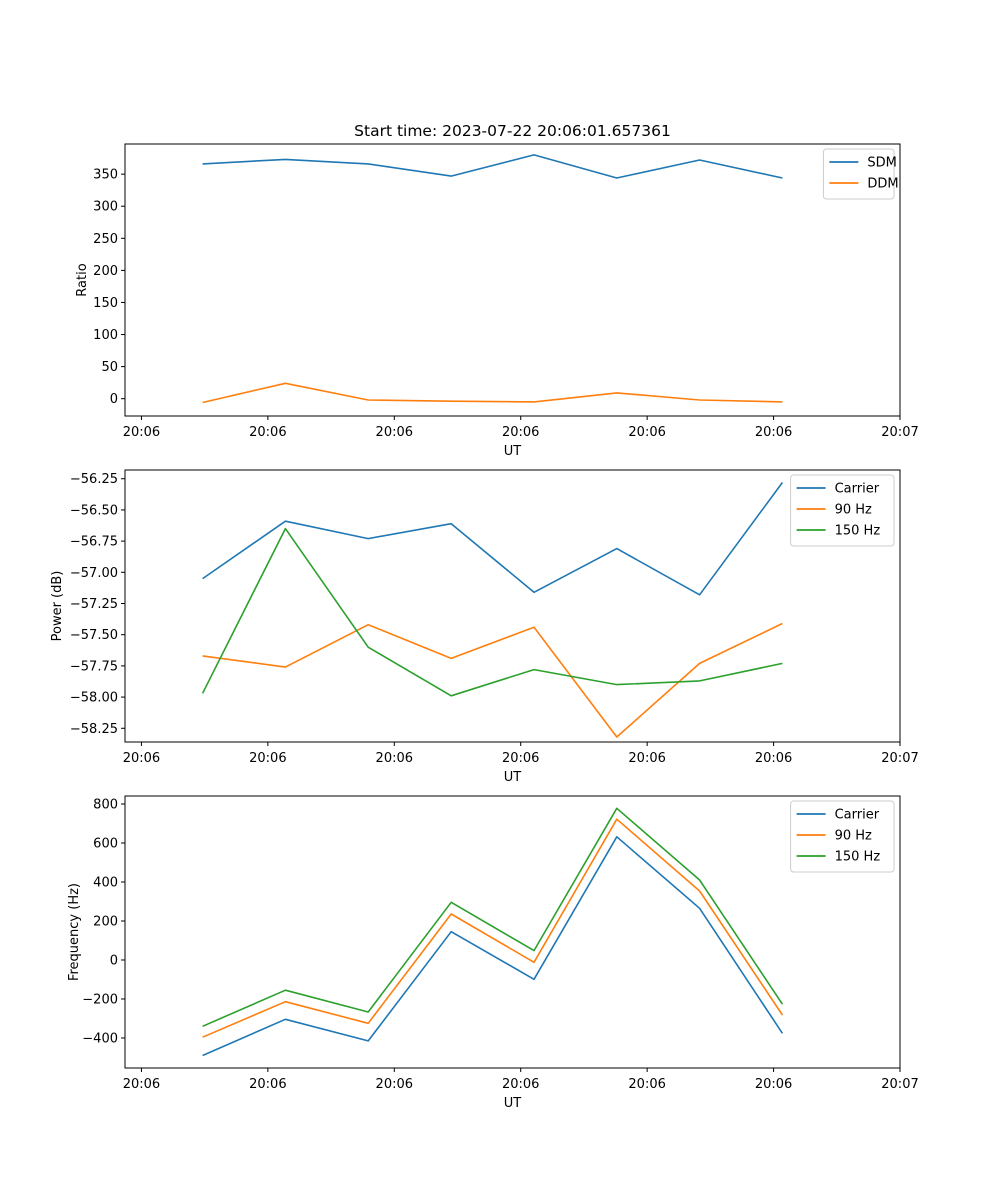  What do you see at coordinates (512, 131) in the screenshot?
I see `chart-title: Start time: 2023-07-22 20:06:01.657361` at bounding box center [512, 131].